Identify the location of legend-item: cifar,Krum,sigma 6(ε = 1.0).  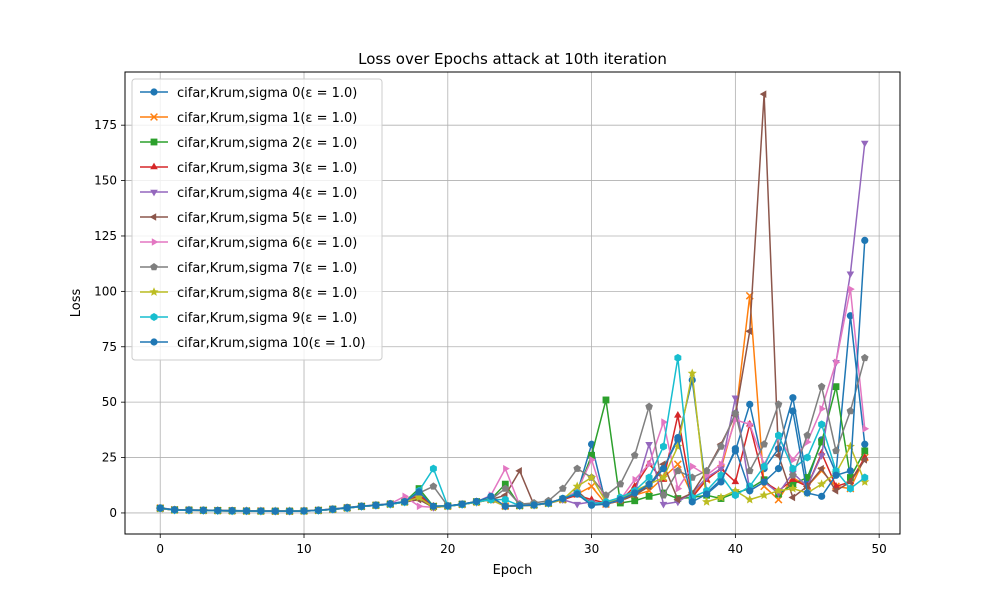
(248, 243).